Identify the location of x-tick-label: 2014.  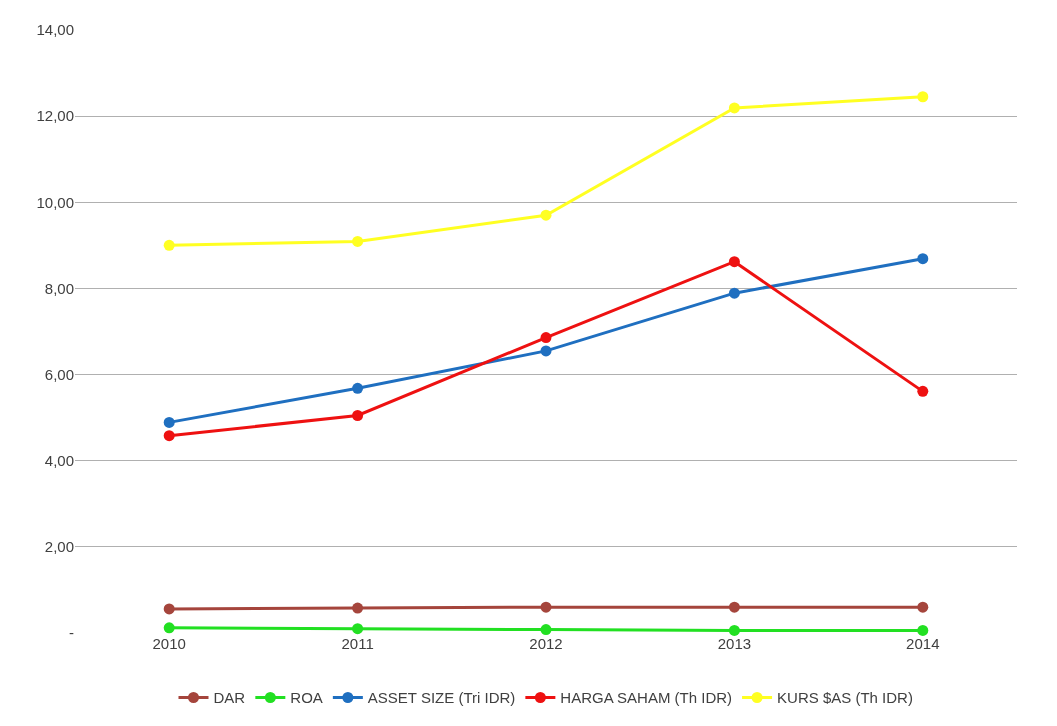
(923, 643).